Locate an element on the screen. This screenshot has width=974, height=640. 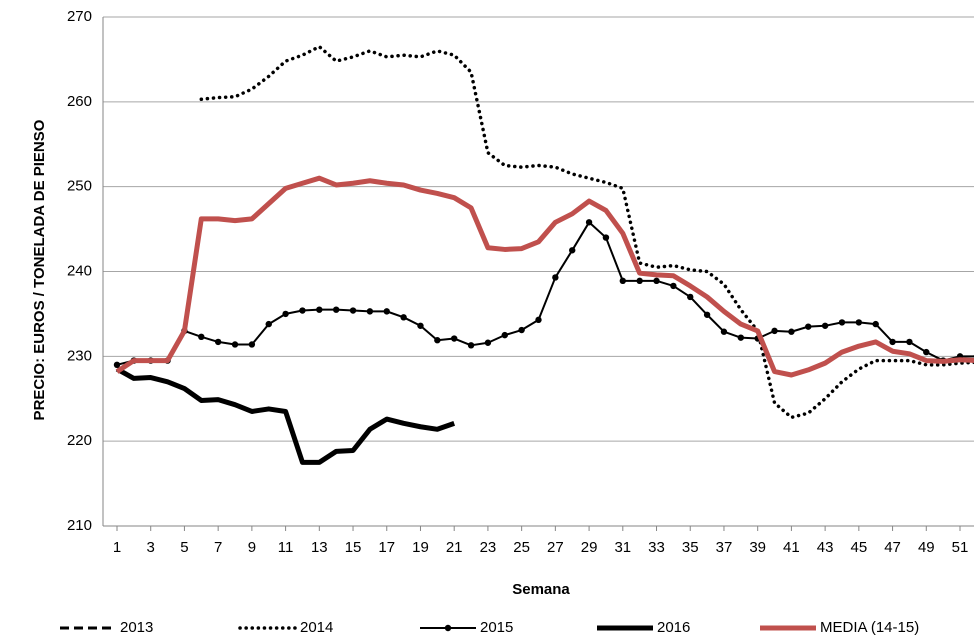
x-axis-title: Semana is located at coordinates (541, 589).